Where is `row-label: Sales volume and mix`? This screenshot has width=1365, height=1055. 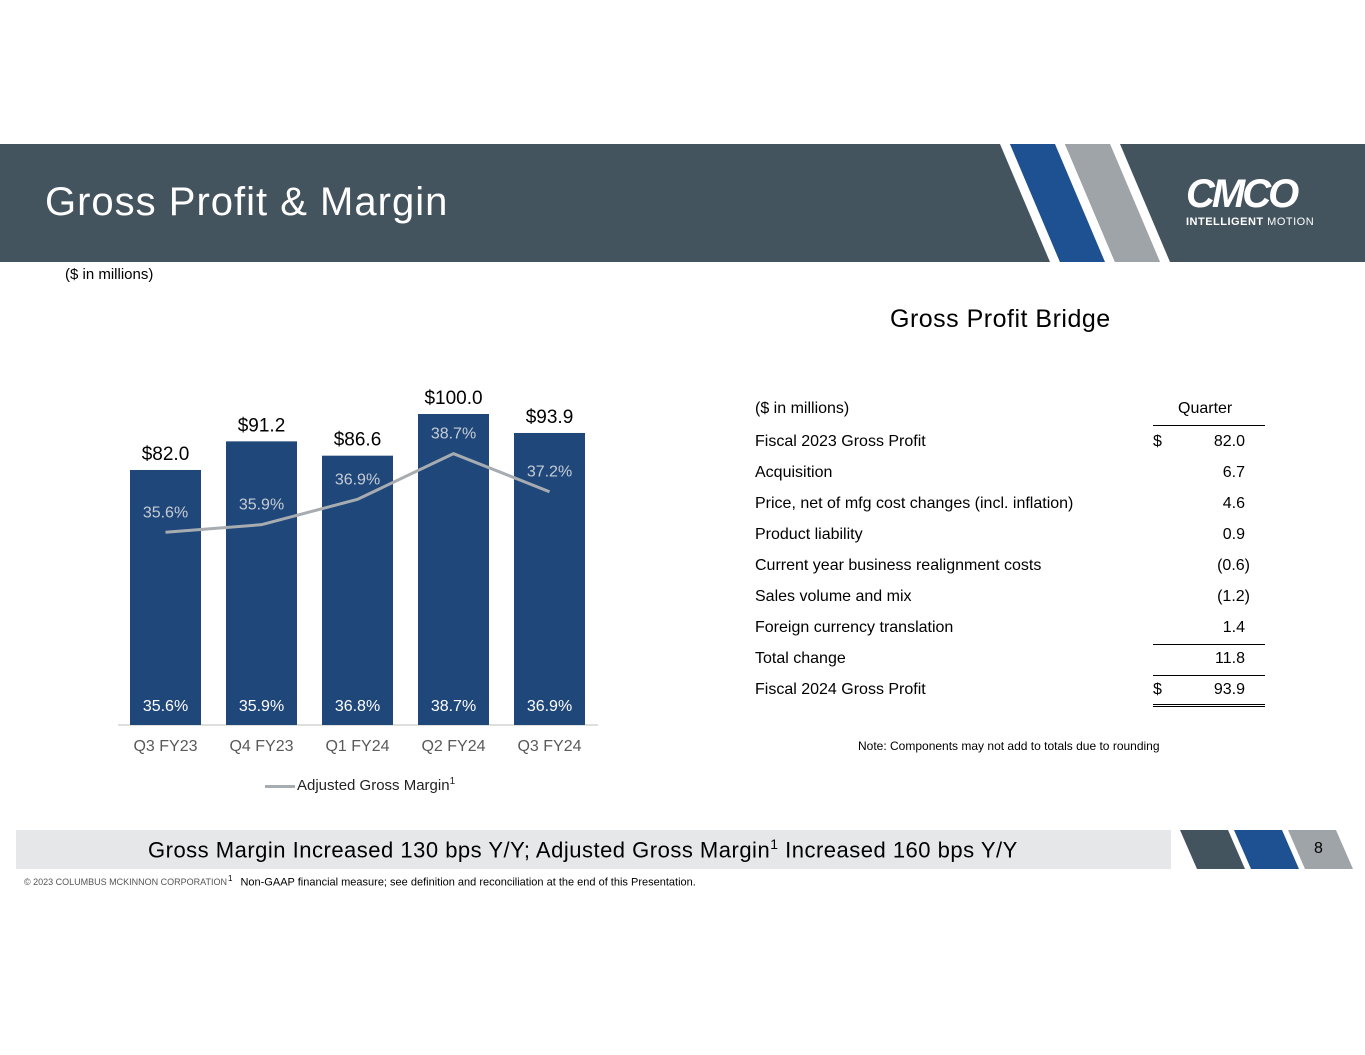
row-label: Sales volume and mix is located at coordinates (833, 596).